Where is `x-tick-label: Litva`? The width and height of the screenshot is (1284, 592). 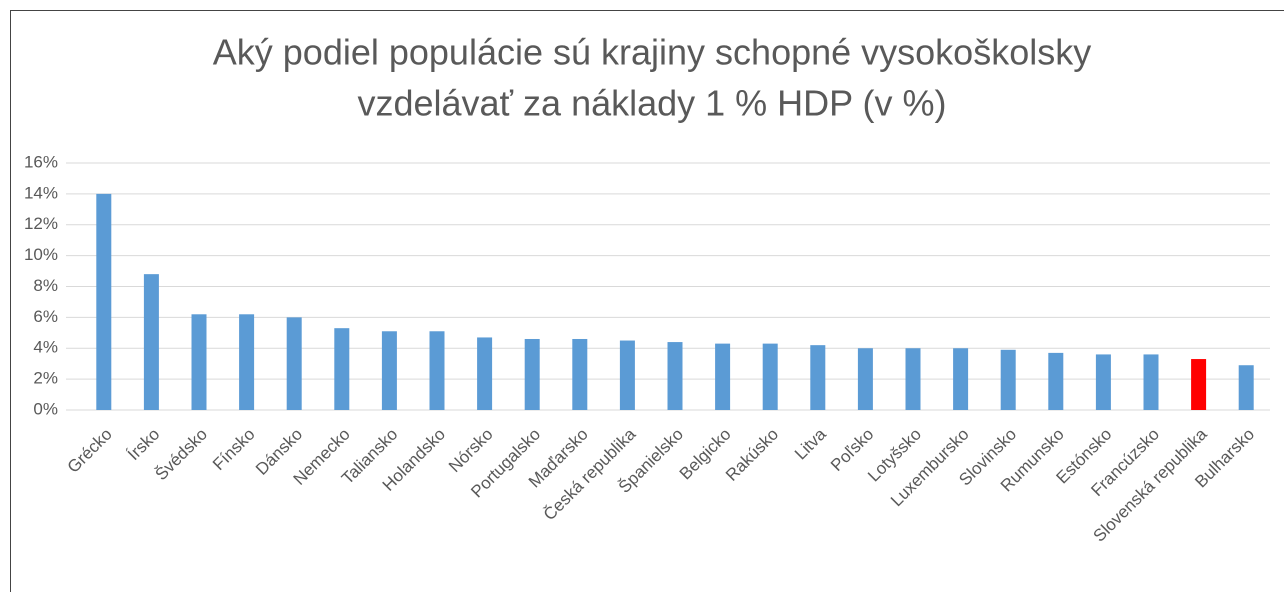 x-tick-label: Litva is located at coordinates (810, 443).